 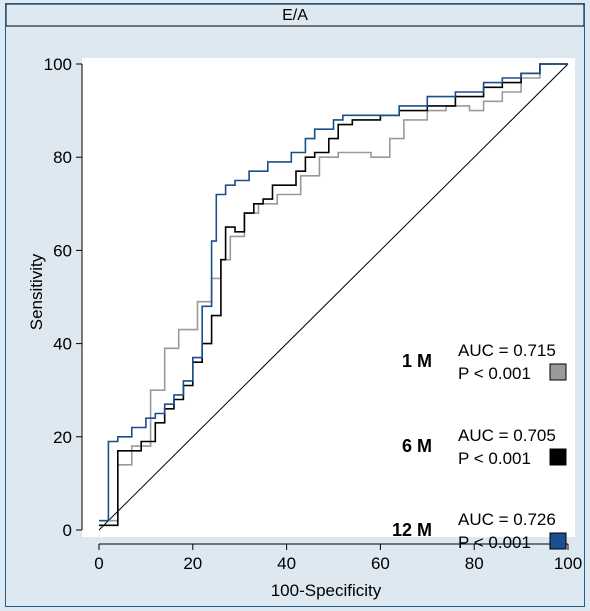 I want to click on x-tick-label: 80, so click(x=474, y=563).